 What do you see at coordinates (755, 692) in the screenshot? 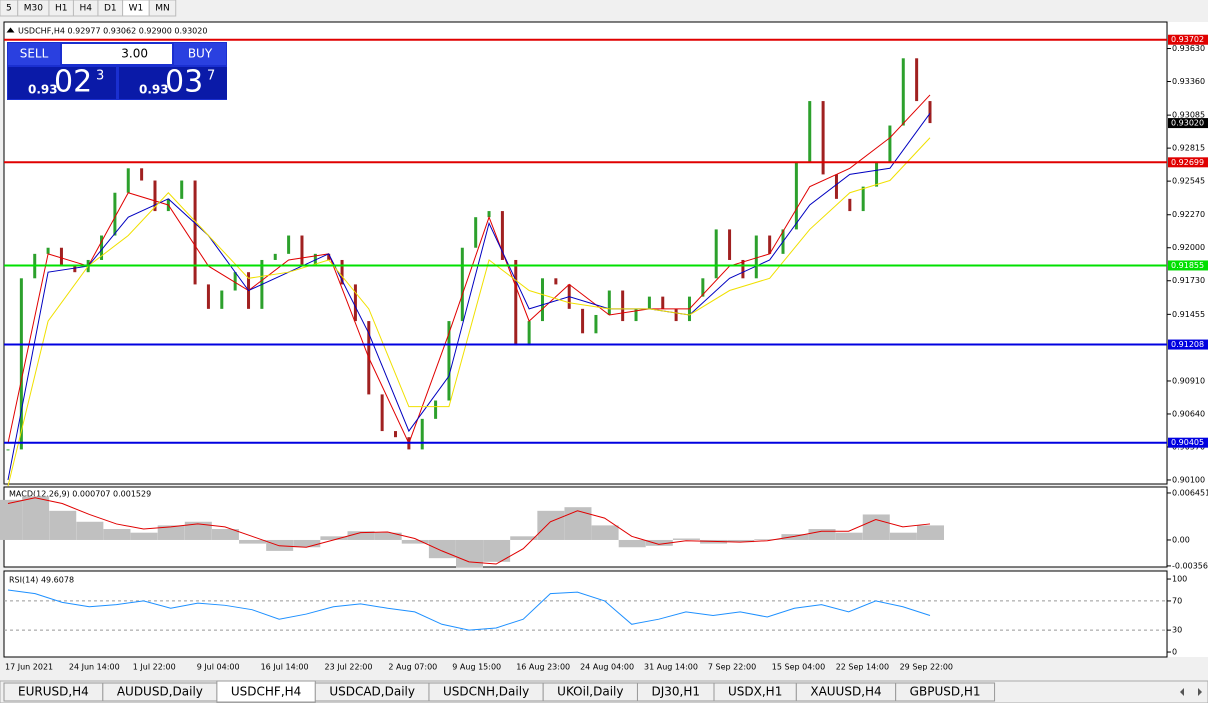
I see `symbol-tab-label: USDX,H1` at bounding box center [755, 692].